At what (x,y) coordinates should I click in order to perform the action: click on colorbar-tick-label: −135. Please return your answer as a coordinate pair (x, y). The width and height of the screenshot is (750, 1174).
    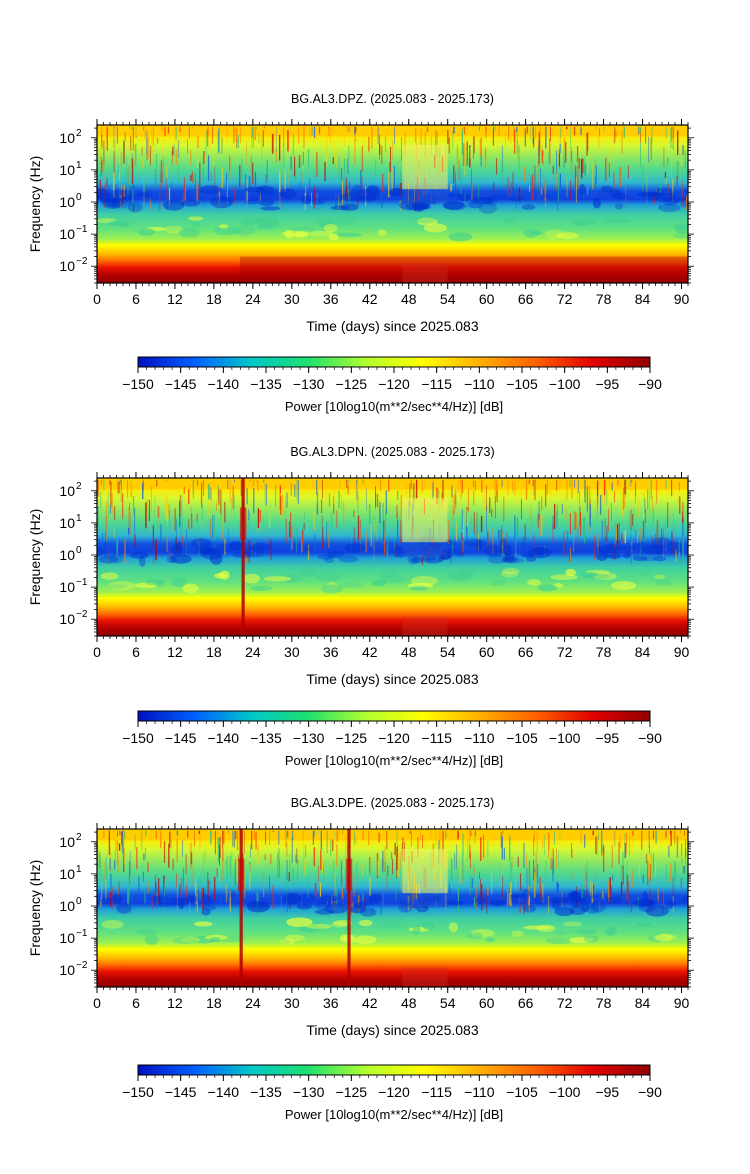
    Looking at the image, I should click on (266, 1092).